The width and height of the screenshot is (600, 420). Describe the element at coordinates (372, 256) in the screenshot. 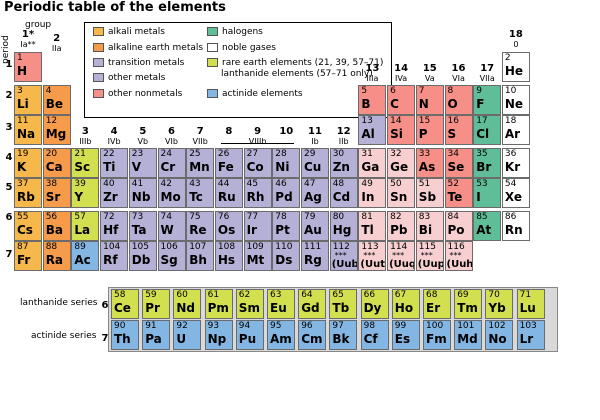

I see `element-cell: 113***(Uut)` at that location.